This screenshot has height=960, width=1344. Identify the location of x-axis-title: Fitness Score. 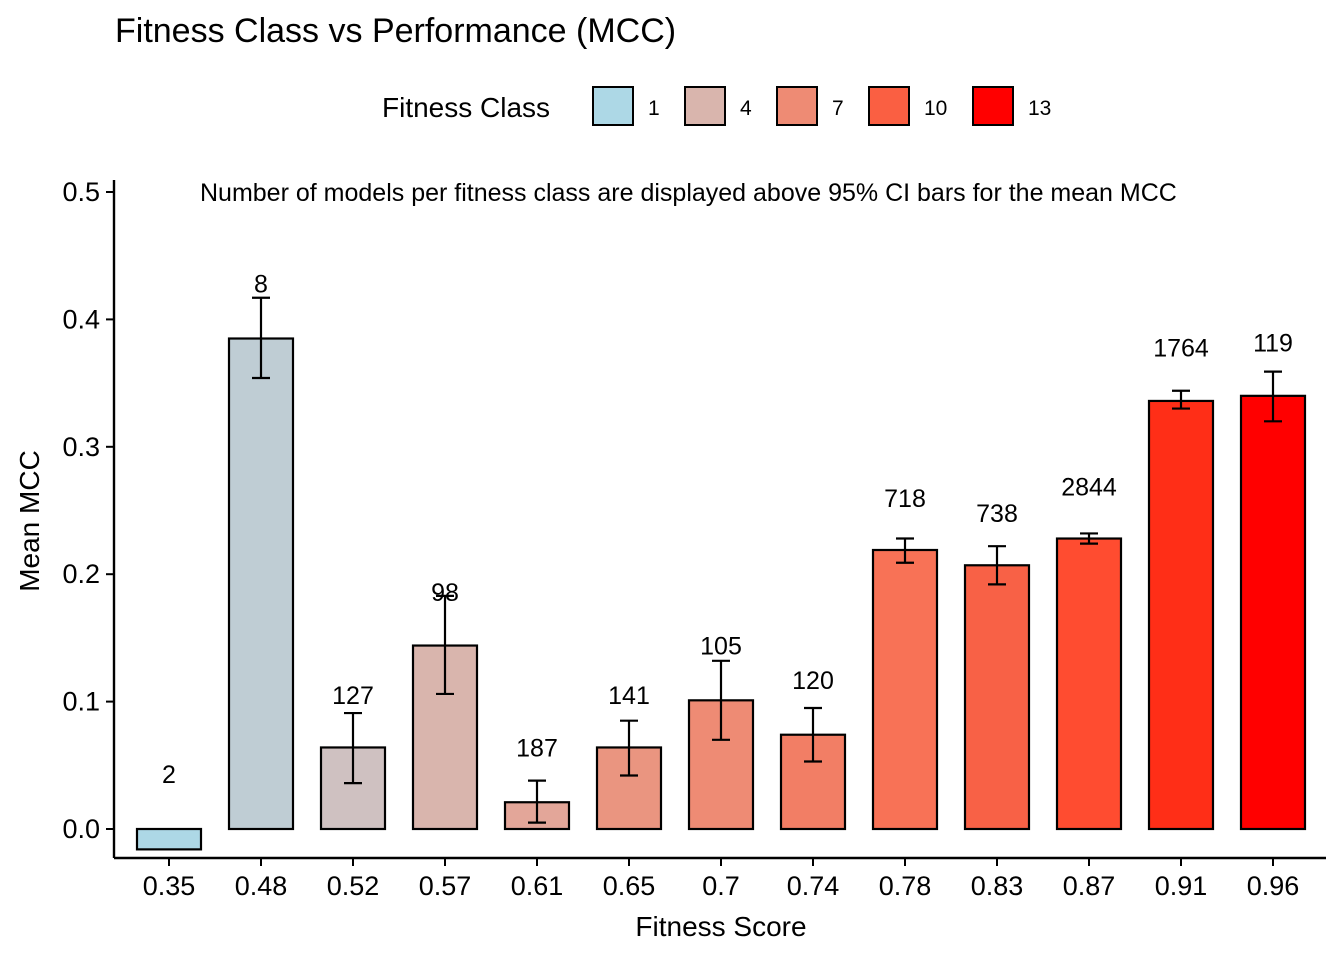
(720, 926).